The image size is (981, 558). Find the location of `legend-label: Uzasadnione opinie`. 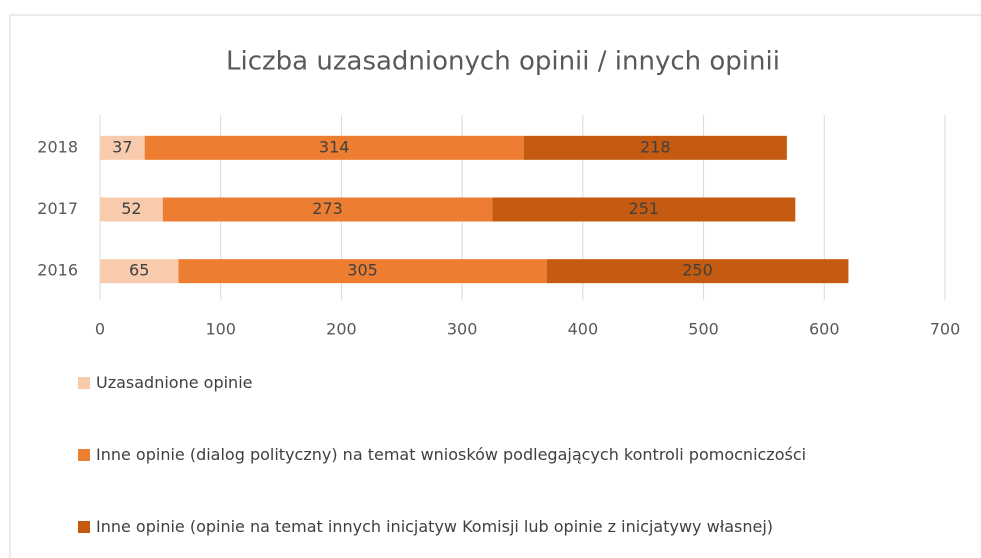

legend-label: Uzasadnione opinie is located at coordinates (174, 382).